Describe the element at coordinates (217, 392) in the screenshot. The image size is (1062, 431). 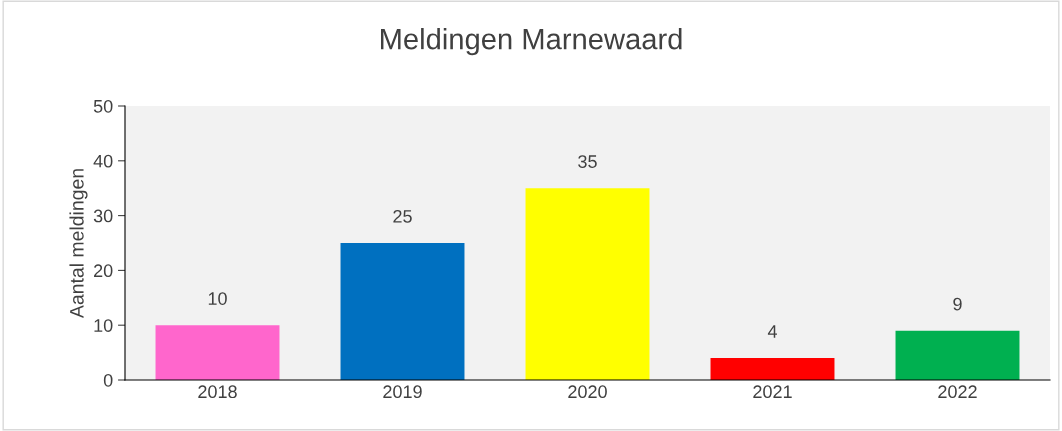
I see `x-tick-label: 2018` at that location.